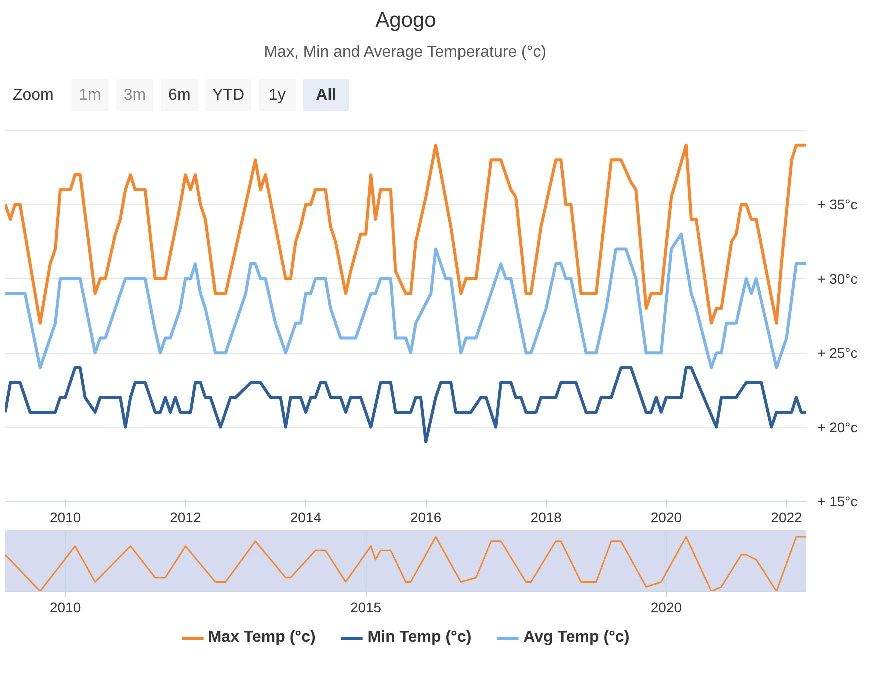 The width and height of the screenshot is (872, 695). I want to click on legend-label: Max Temp (°c), so click(262, 637).